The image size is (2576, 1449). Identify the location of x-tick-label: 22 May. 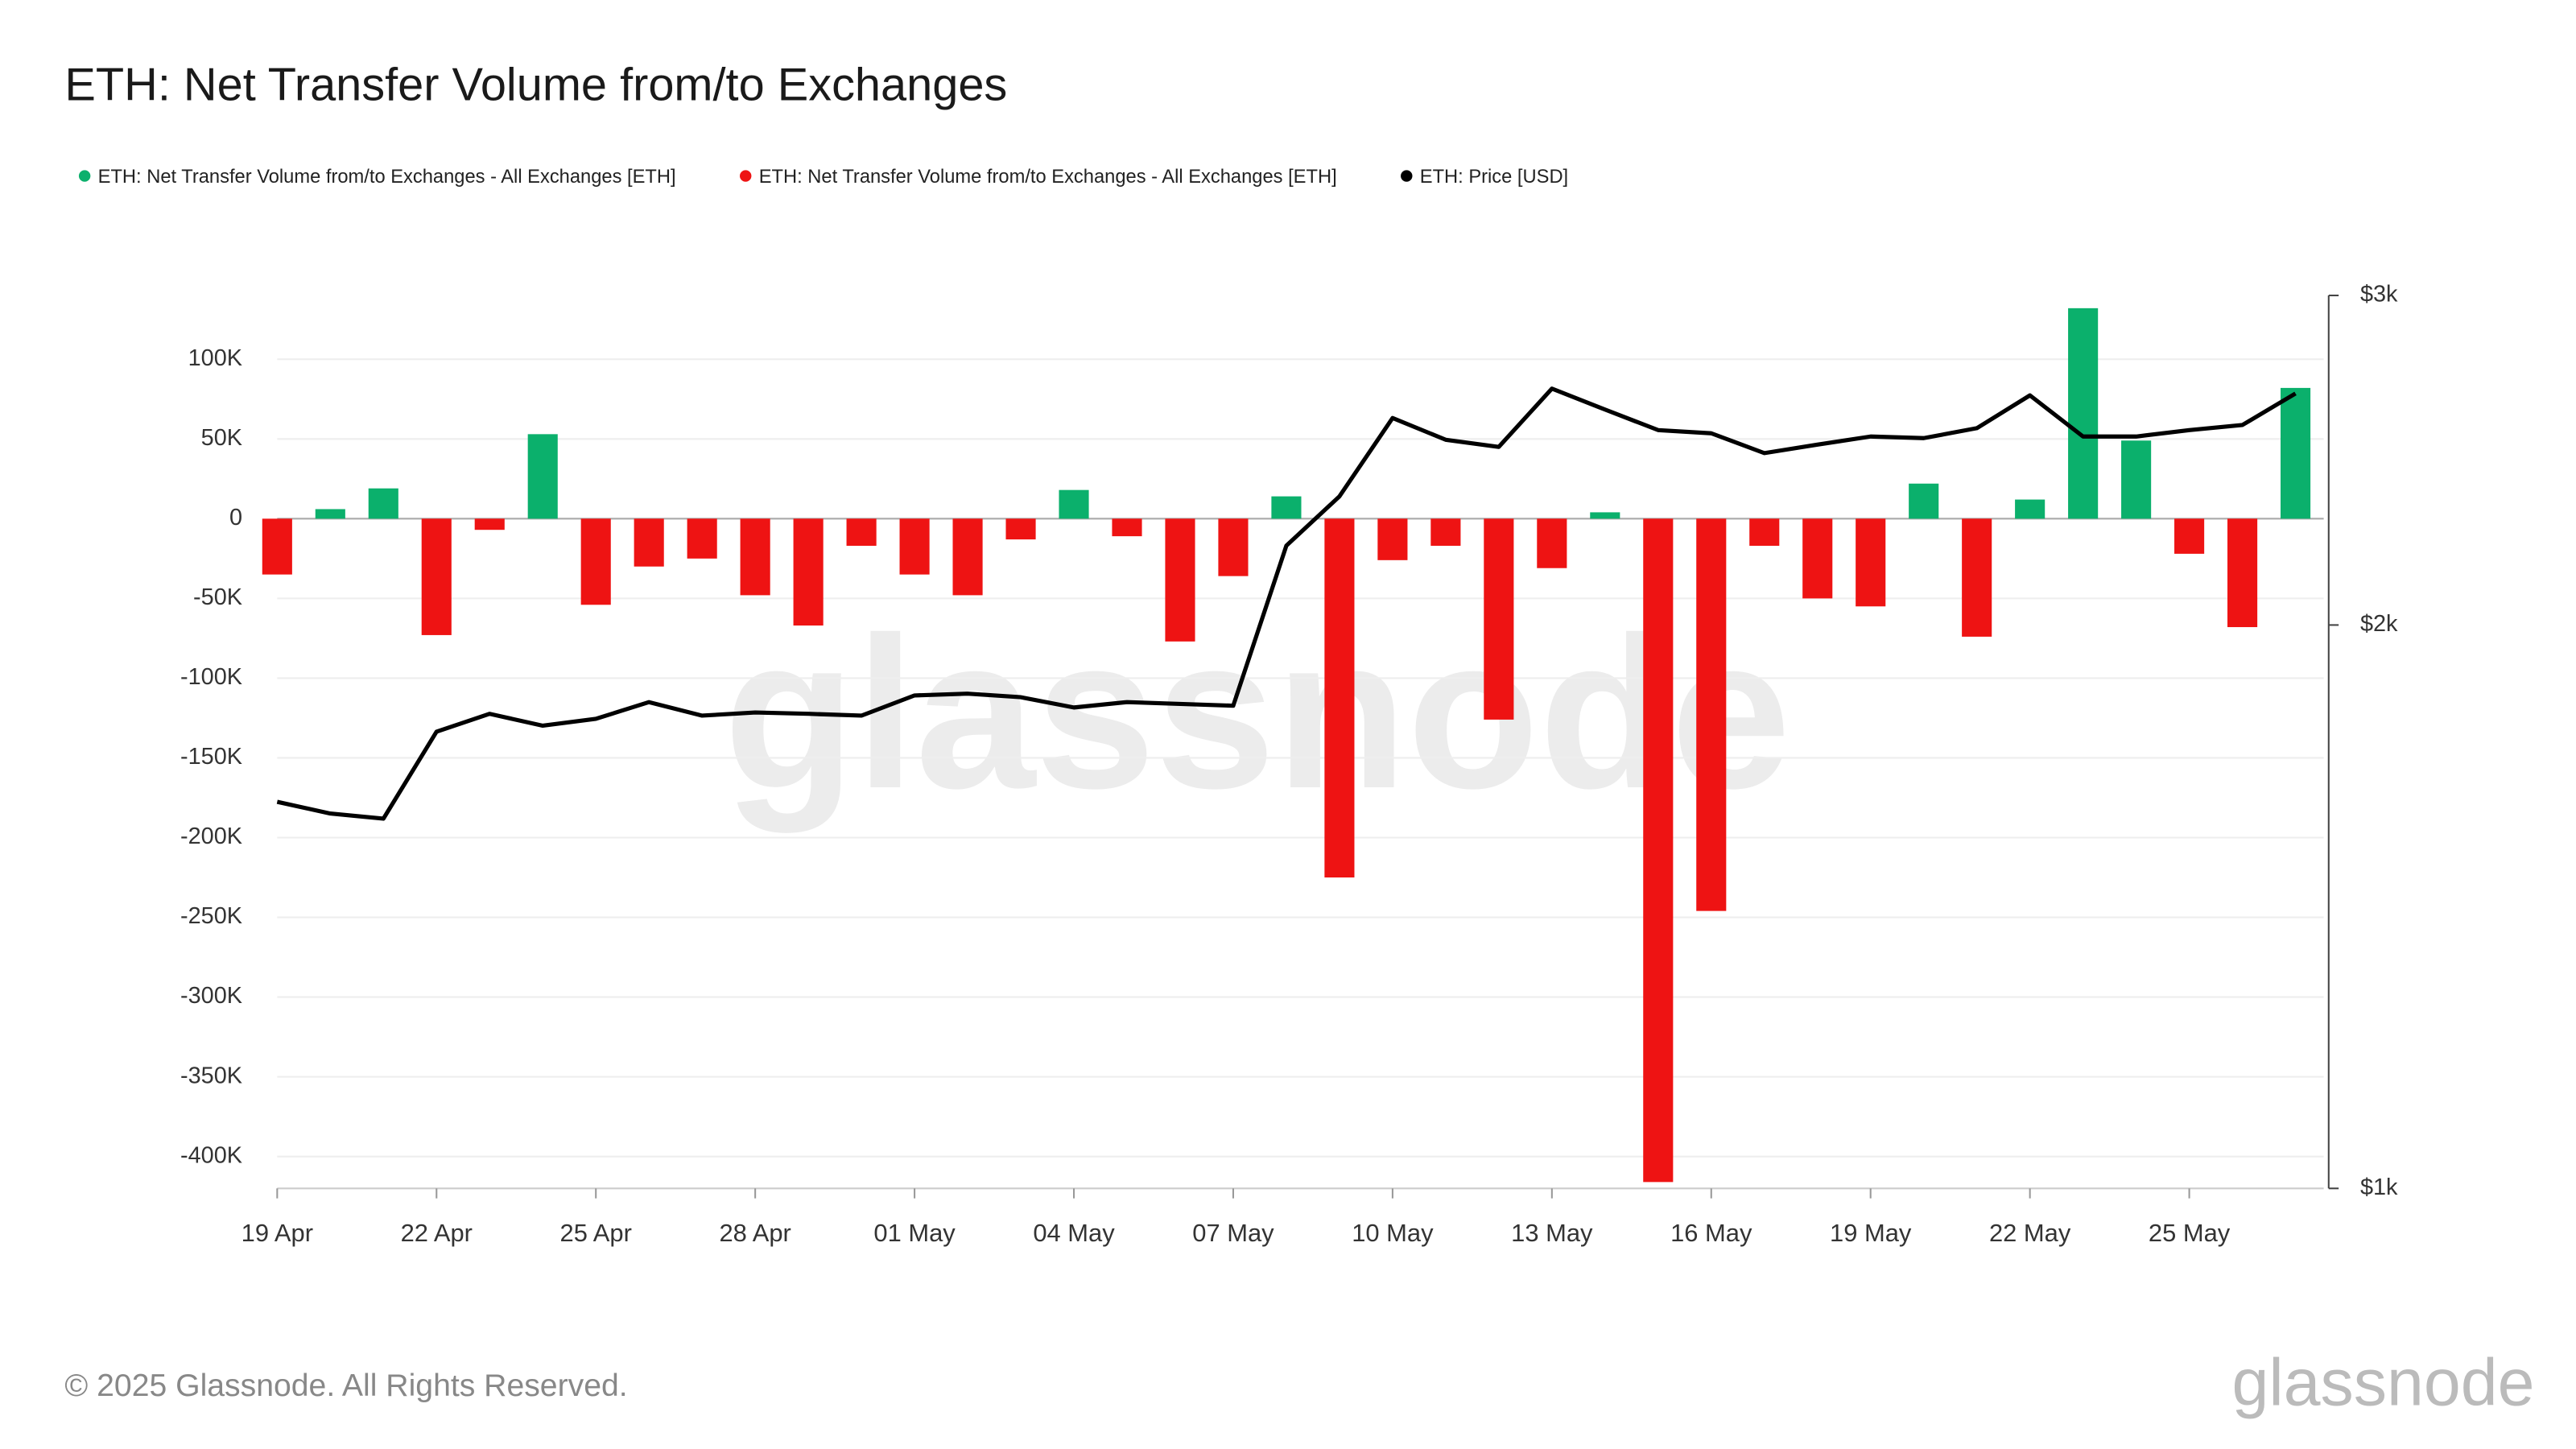
(2030, 1233).